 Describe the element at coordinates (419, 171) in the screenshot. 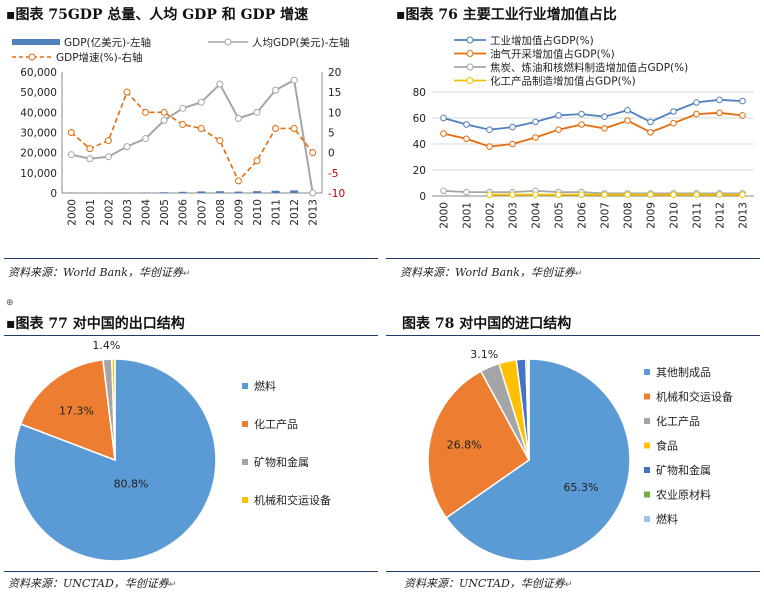

I see `y-tick-label: 20` at that location.